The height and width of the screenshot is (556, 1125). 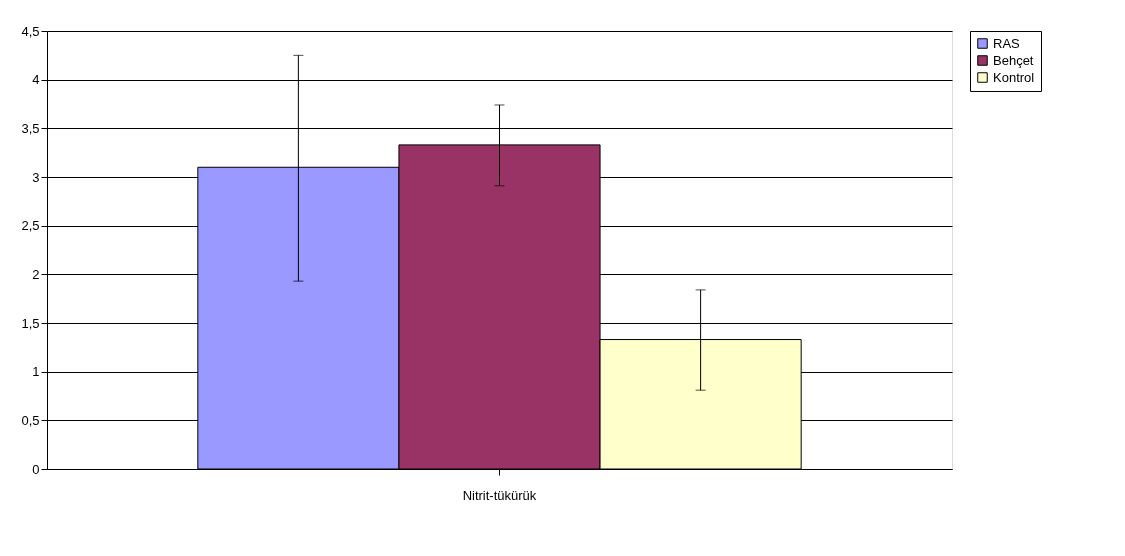 I want to click on y-tick-label: 2, so click(x=36, y=274).